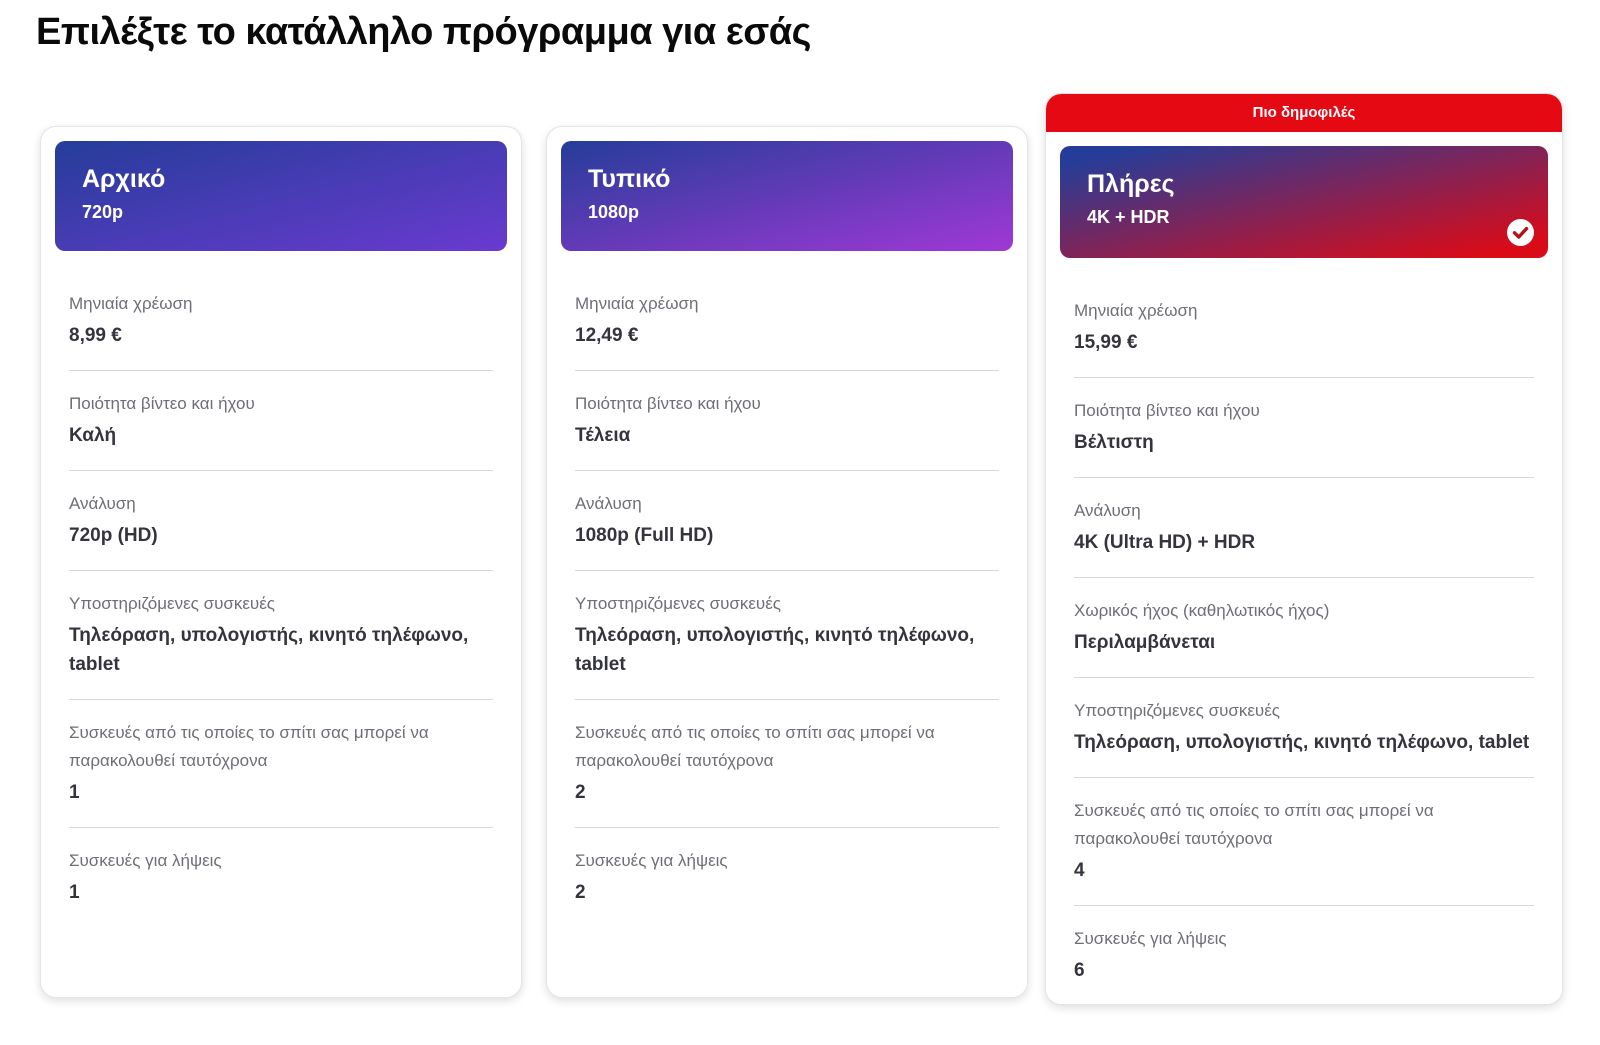 The image size is (1600, 1045). I want to click on plan-quality: 720p, so click(103, 211).